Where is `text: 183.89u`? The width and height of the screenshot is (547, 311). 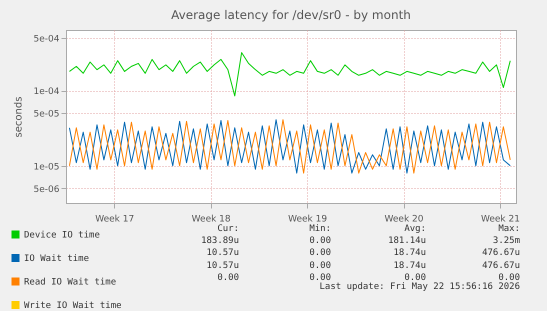 text: 183.89u is located at coordinates (220, 241).